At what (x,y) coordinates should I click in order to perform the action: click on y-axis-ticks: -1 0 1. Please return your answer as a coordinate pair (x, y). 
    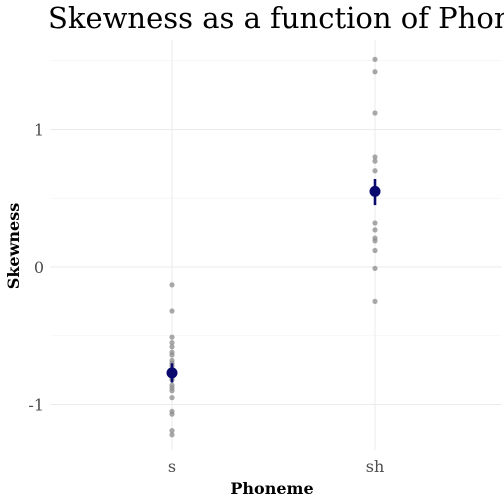
    Looking at the image, I should click on (36, 268).